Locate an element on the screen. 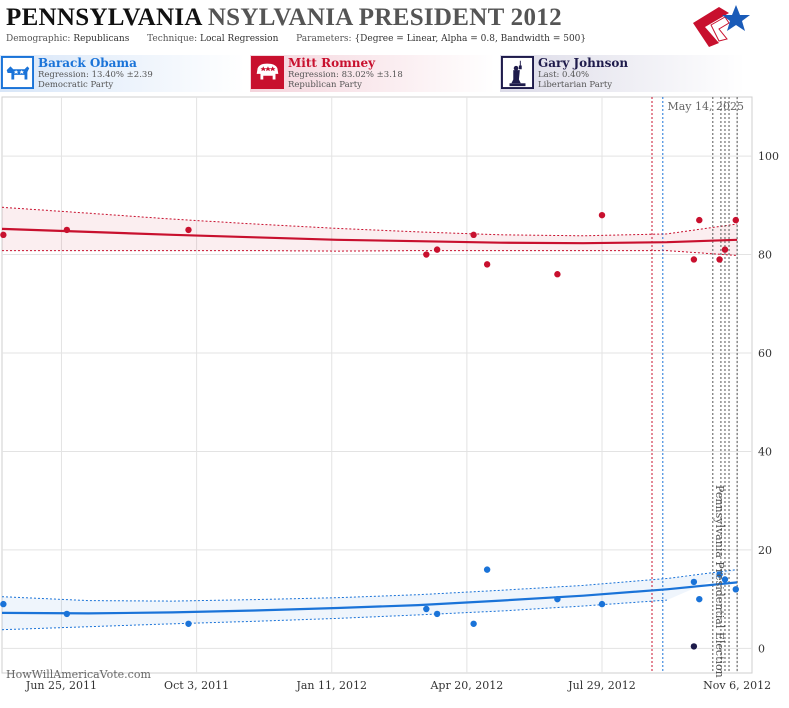 The image size is (789, 708). y-tick-label: 60 is located at coordinates (765, 353).